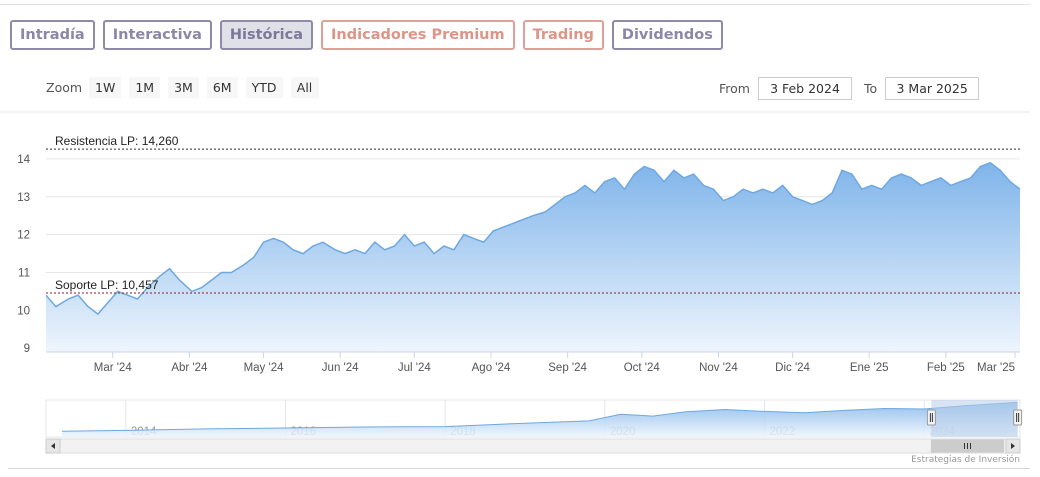 The width and height of the screenshot is (1040, 477). What do you see at coordinates (264, 368) in the screenshot?
I see `x-tick-label: May '24` at bounding box center [264, 368].